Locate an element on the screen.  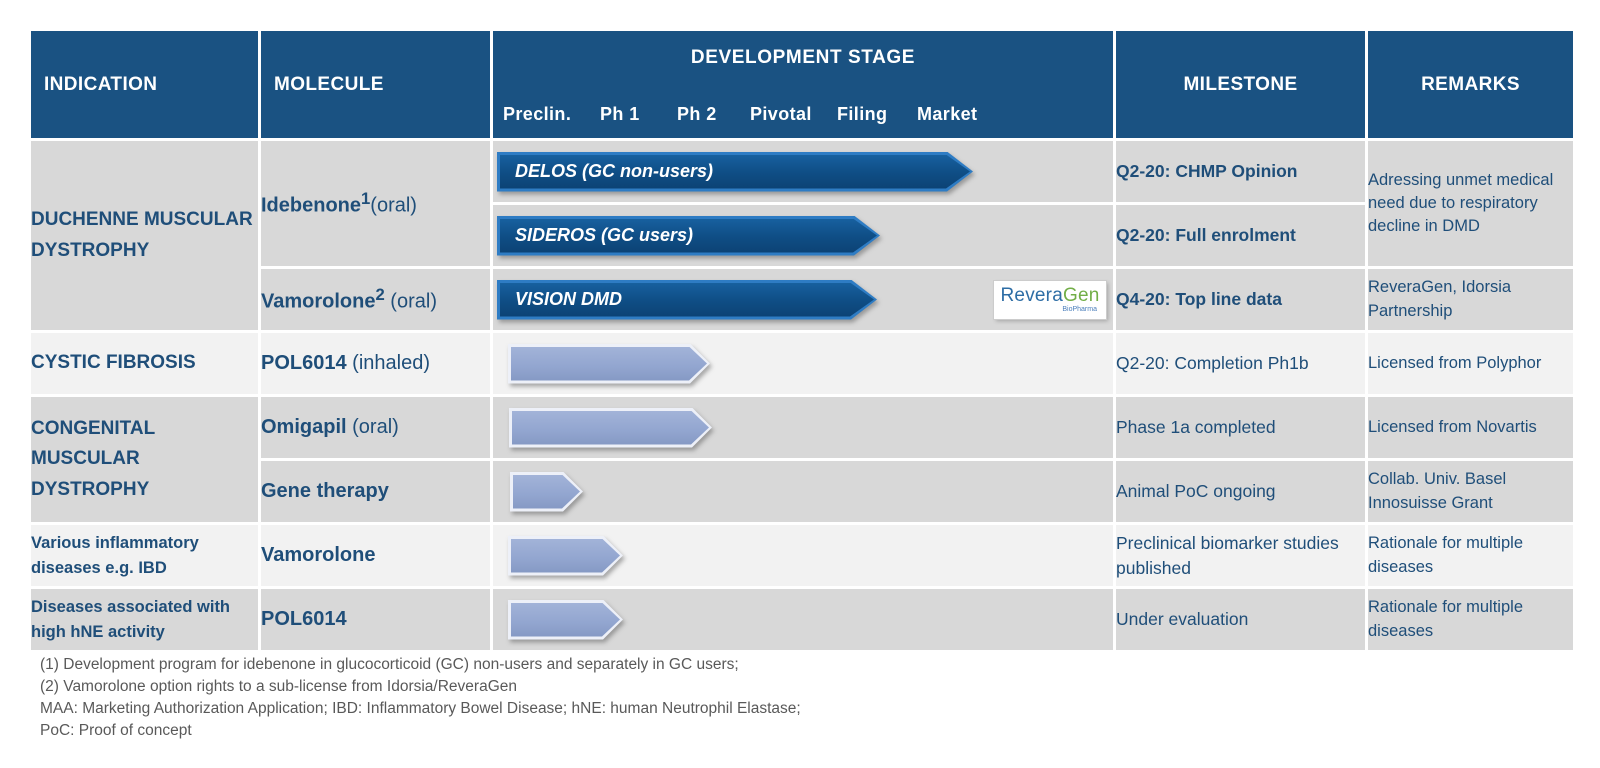
reveragen-logo: ReveraGen BioPharma is located at coordinates (1050, 299).